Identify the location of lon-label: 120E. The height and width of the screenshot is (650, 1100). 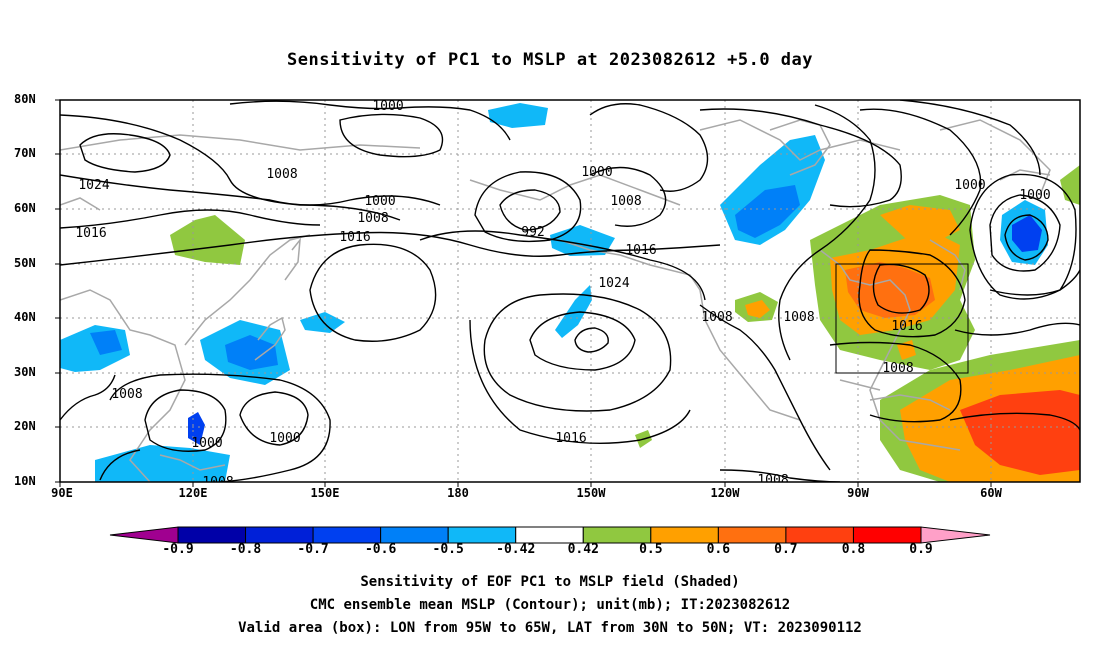
(193, 493).